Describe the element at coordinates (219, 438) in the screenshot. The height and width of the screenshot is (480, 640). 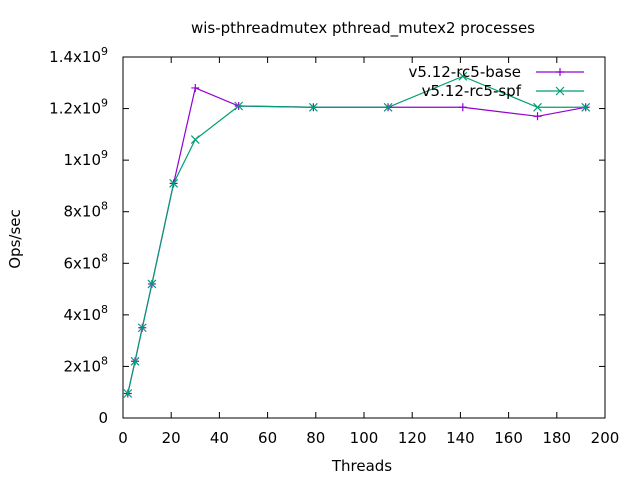
I see `x-tick-label: 40` at that location.